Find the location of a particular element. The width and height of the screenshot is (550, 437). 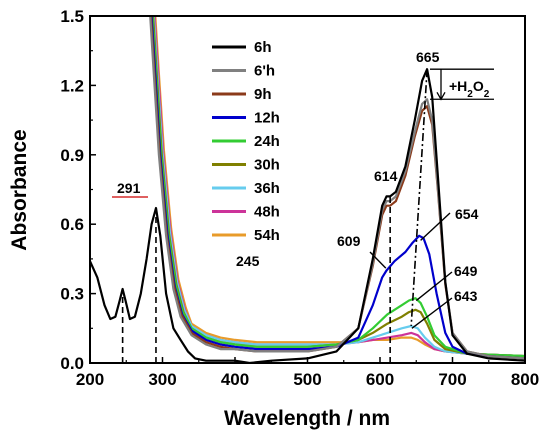

legend-label: 6'h is located at coordinates (264, 71).